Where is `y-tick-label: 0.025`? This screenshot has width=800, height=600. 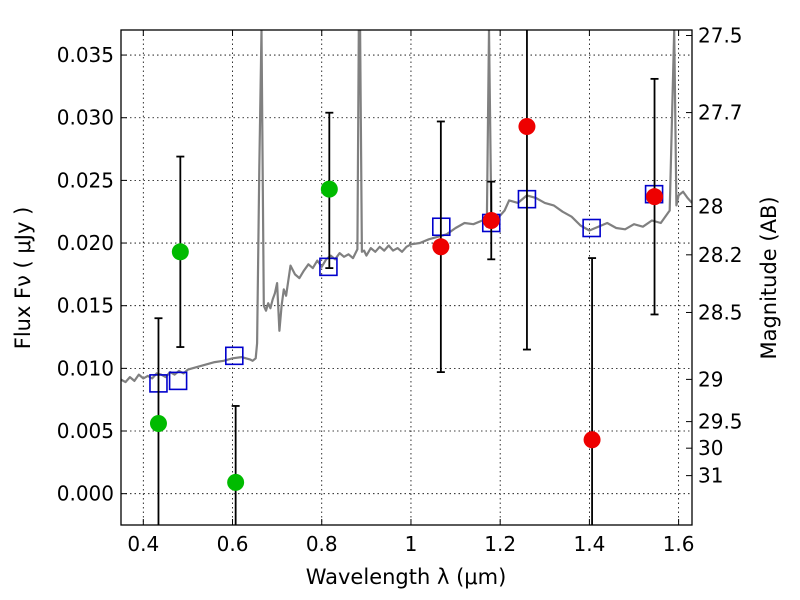
y-tick-label: 0.025 is located at coordinates (85, 180).